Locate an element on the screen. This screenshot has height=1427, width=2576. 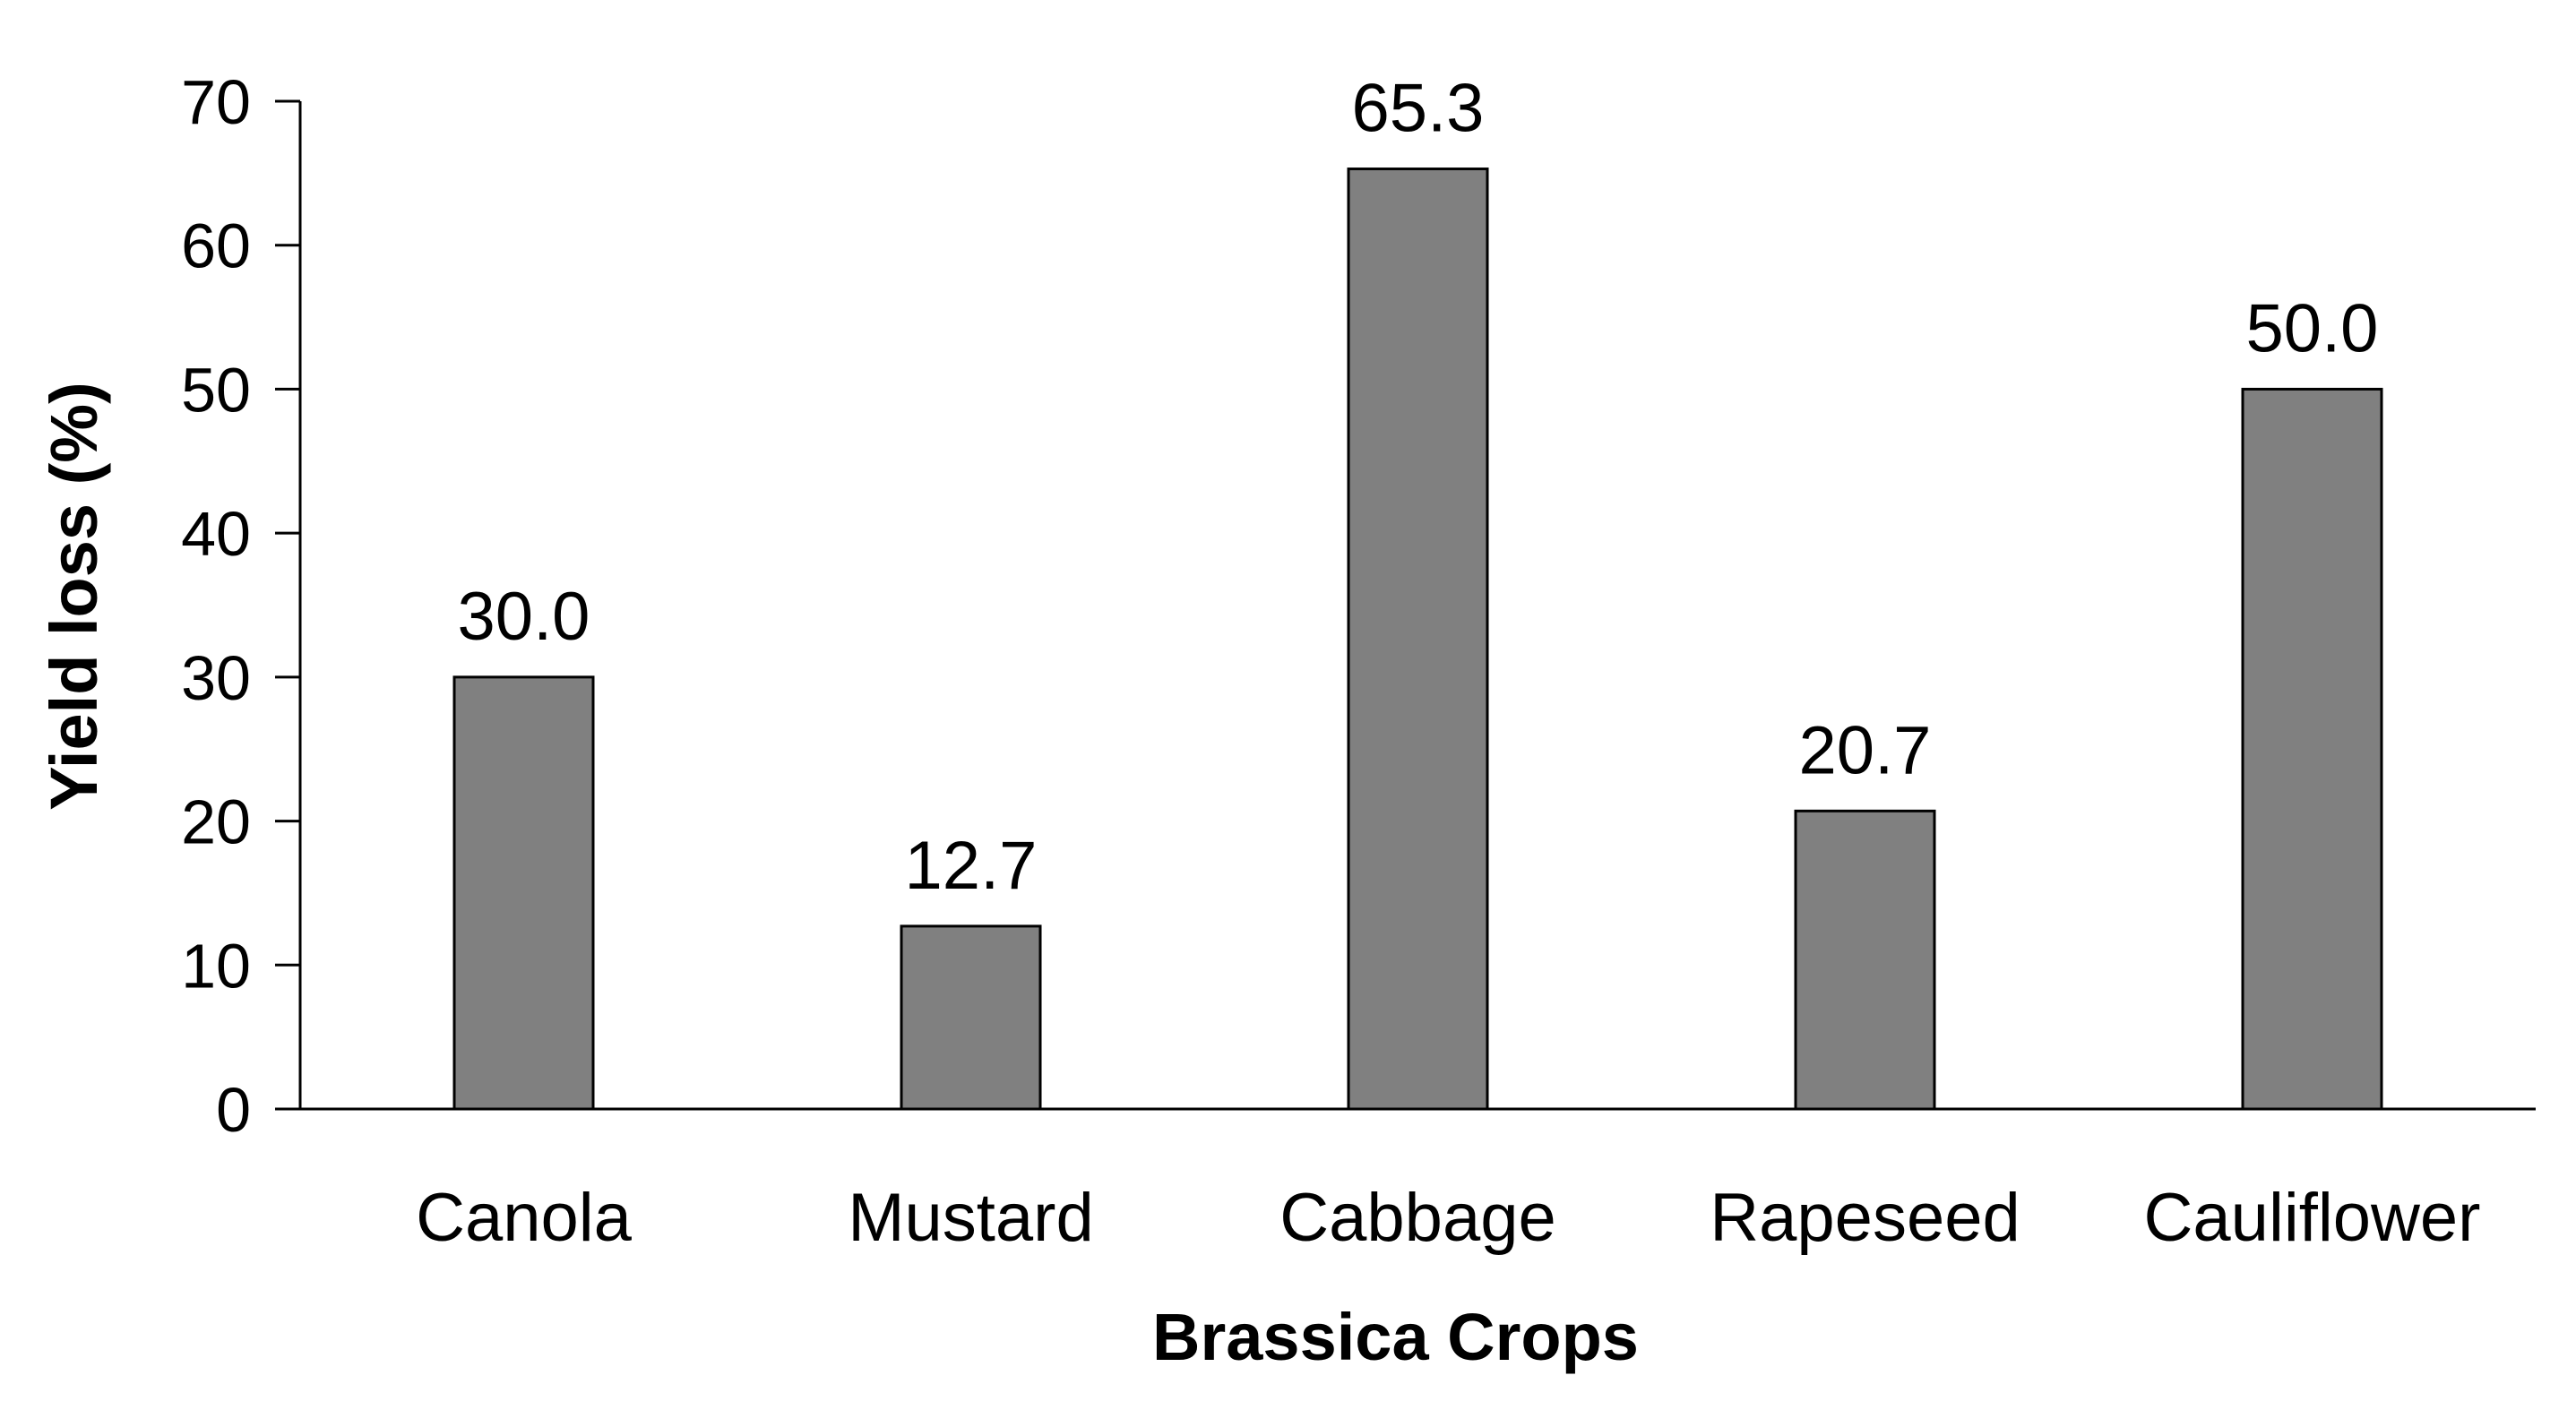
y-tick-label: 50 is located at coordinates (216, 390).